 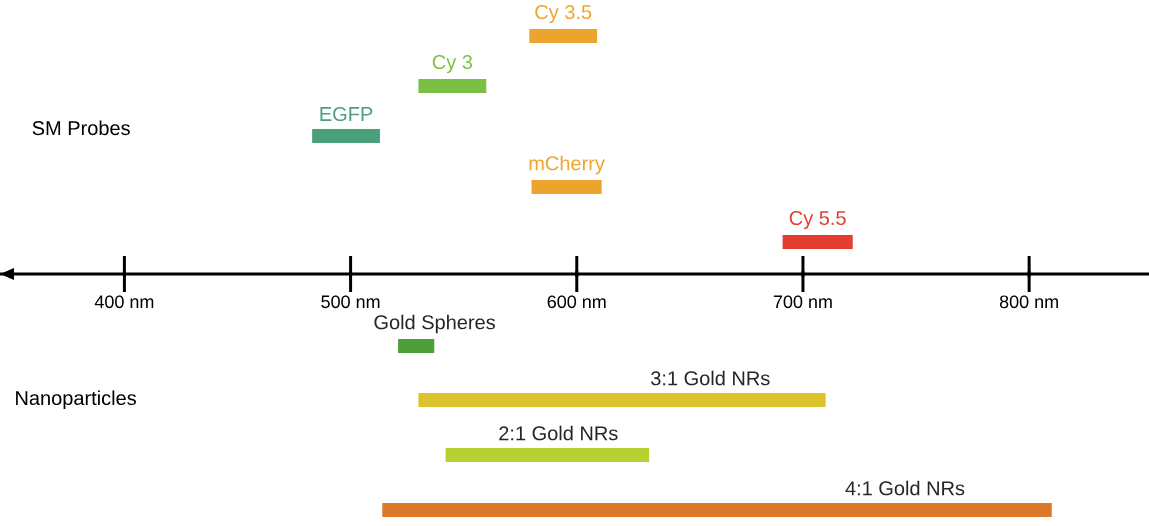 I want to click on annotation: Nanoparticles, so click(x=76, y=400).